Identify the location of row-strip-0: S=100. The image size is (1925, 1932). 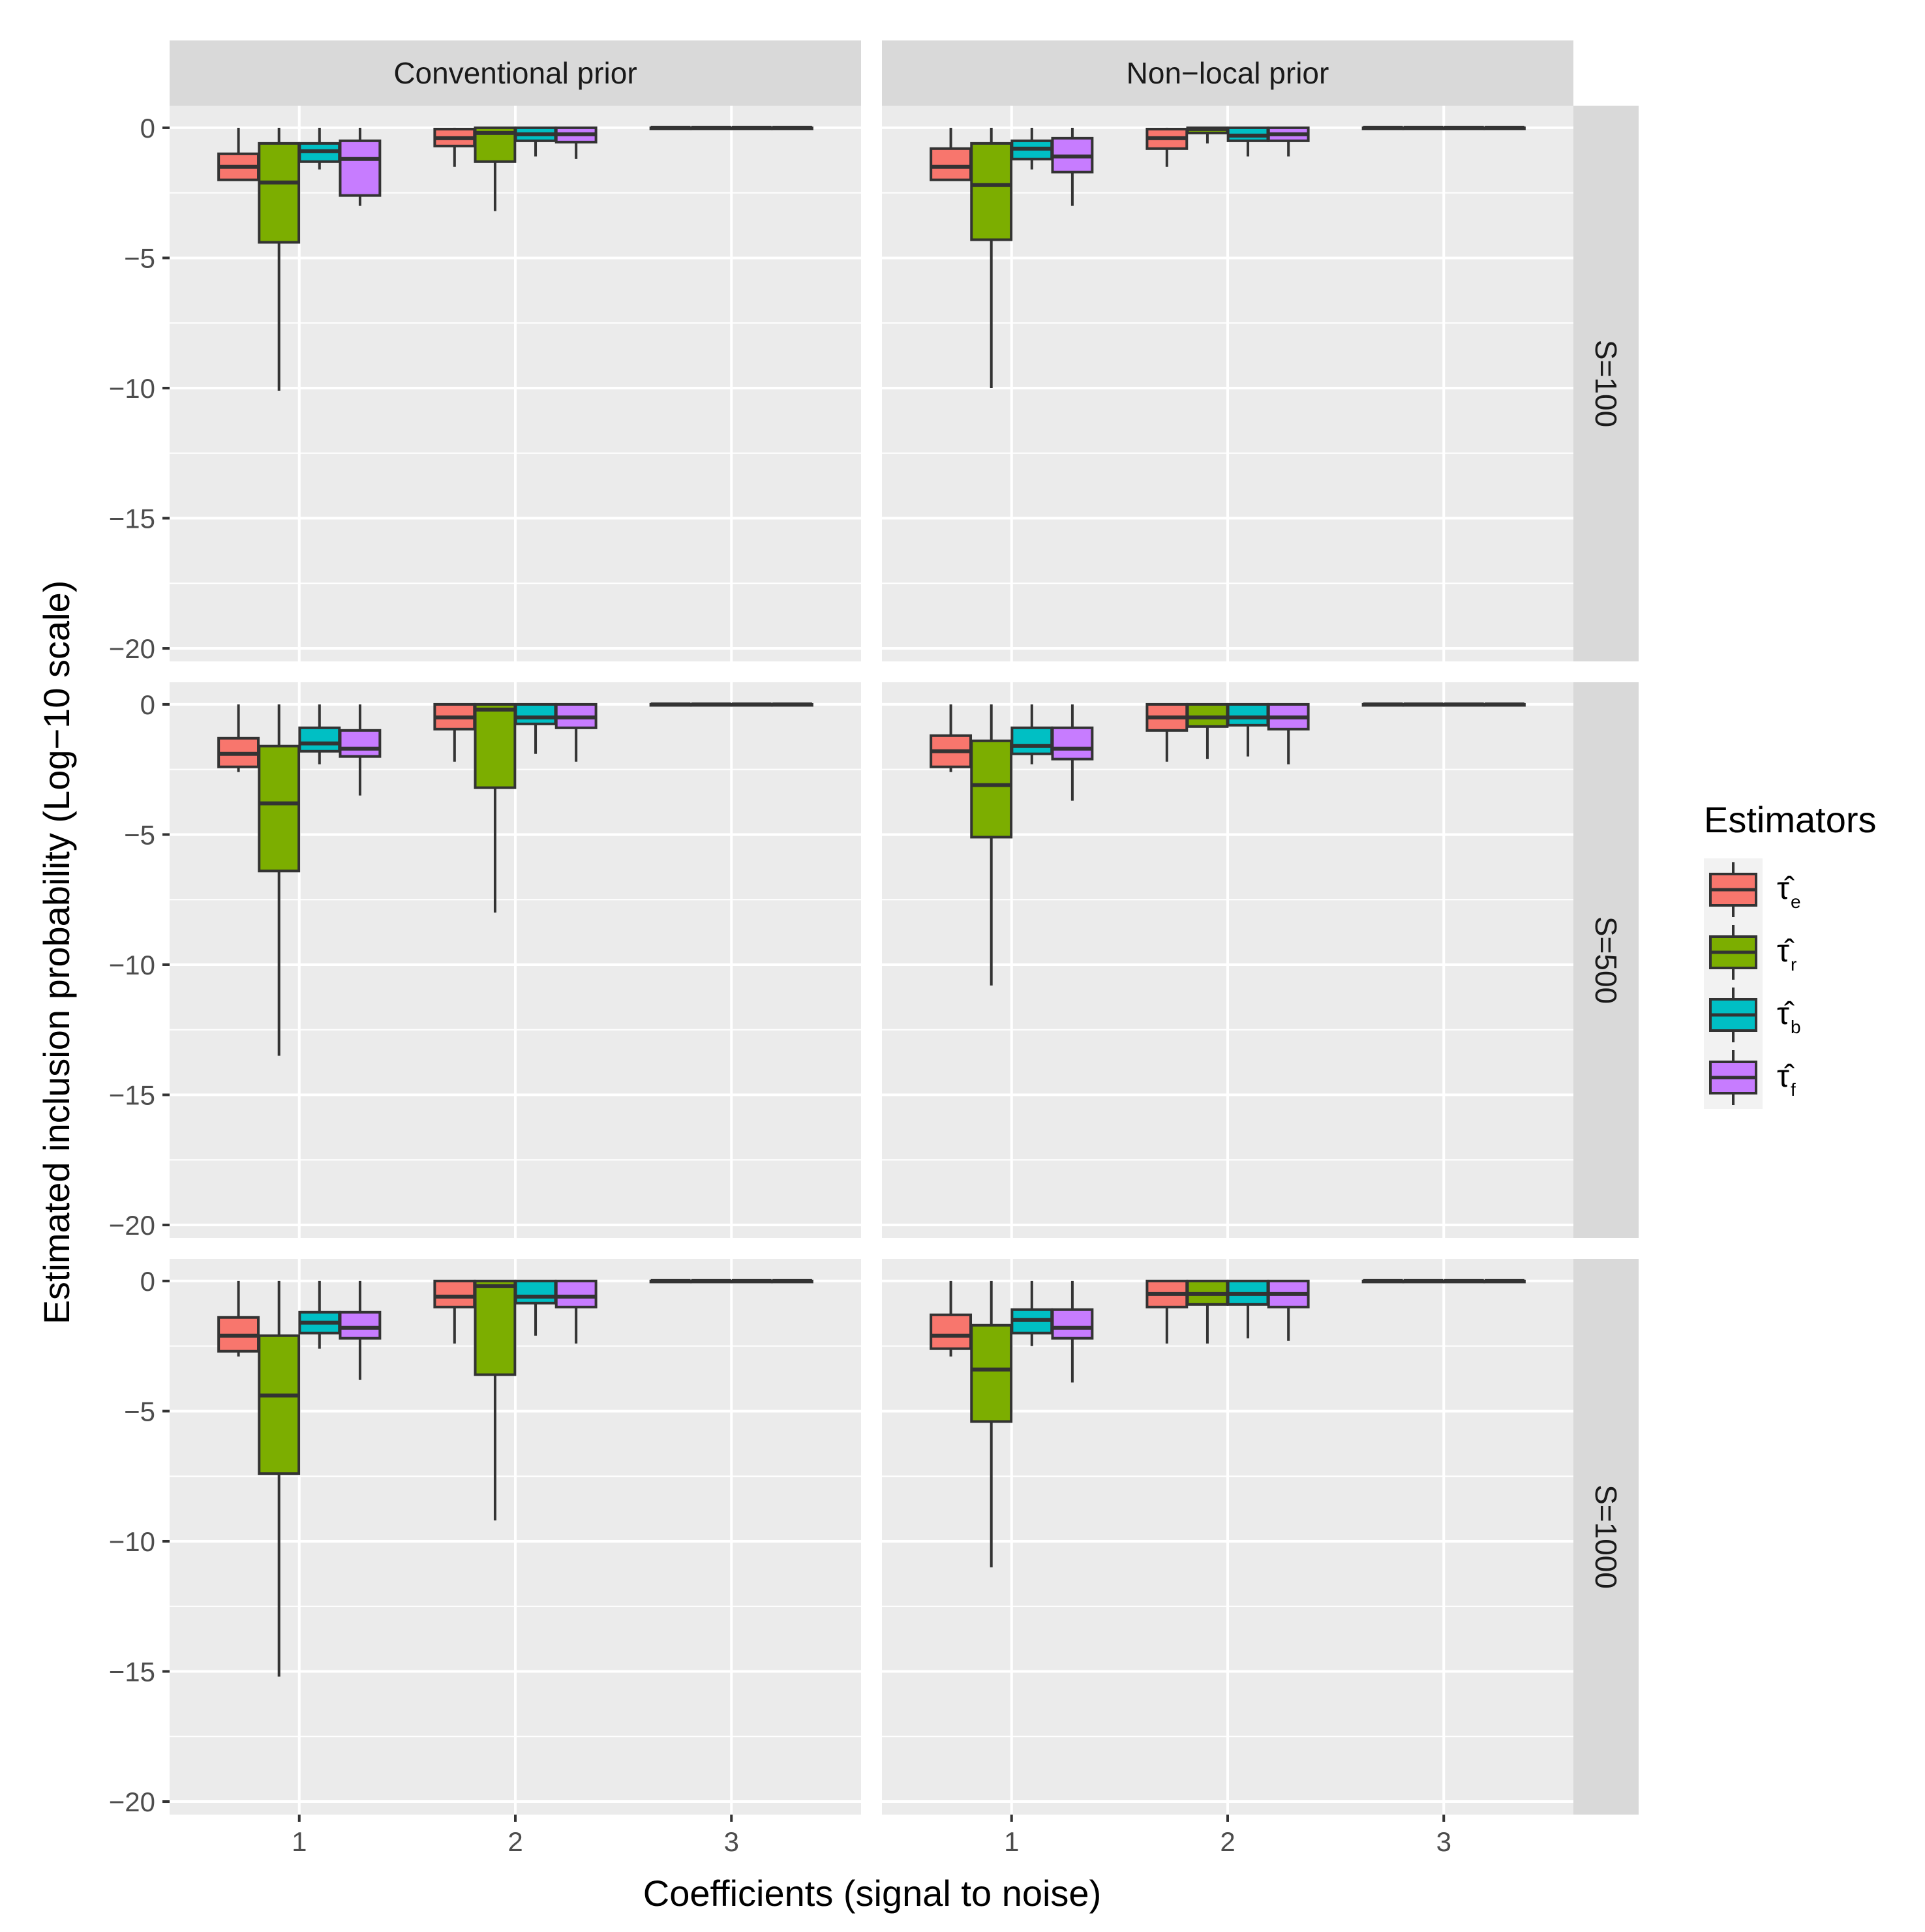
(1606, 383).